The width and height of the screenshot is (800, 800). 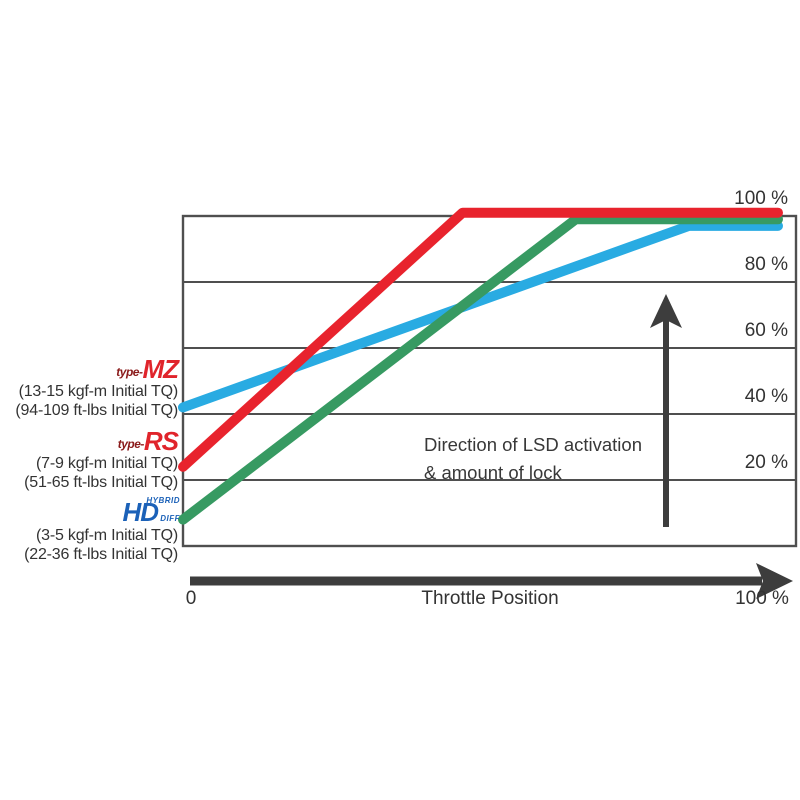 I want to click on hd-logo-main: HD, so click(x=140, y=512).